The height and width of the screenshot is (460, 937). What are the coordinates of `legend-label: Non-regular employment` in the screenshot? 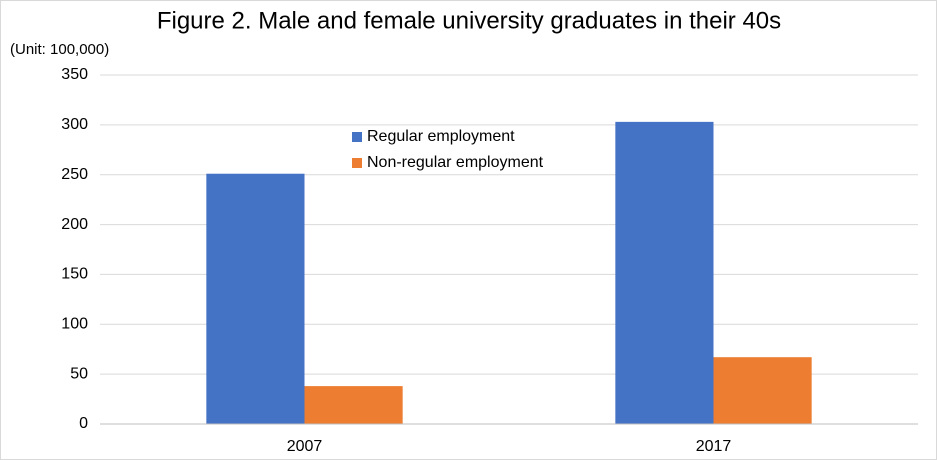 It's located at (455, 162).